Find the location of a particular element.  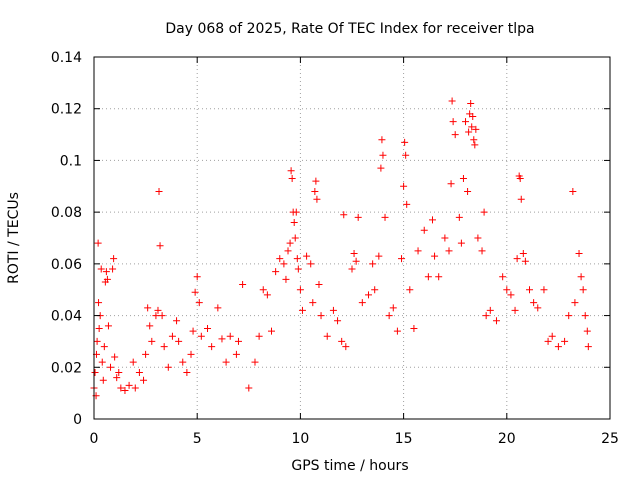

y-tick-label: 0.06 is located at coordinates (66, 265).